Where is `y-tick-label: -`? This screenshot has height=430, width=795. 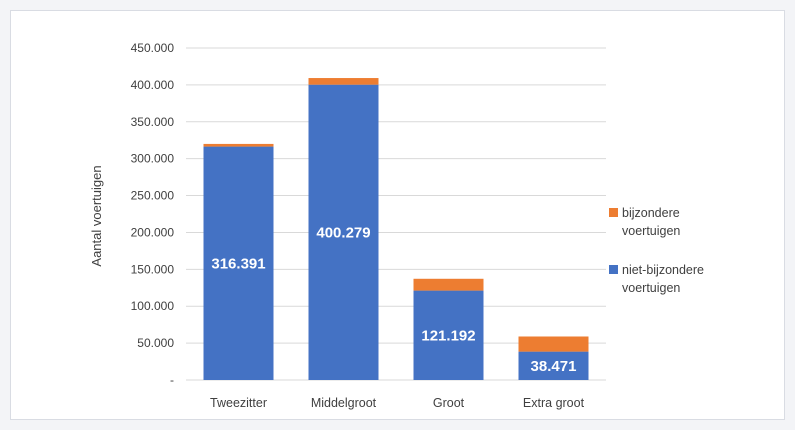
y-tick-label: - is located at coordinates (172, 380).